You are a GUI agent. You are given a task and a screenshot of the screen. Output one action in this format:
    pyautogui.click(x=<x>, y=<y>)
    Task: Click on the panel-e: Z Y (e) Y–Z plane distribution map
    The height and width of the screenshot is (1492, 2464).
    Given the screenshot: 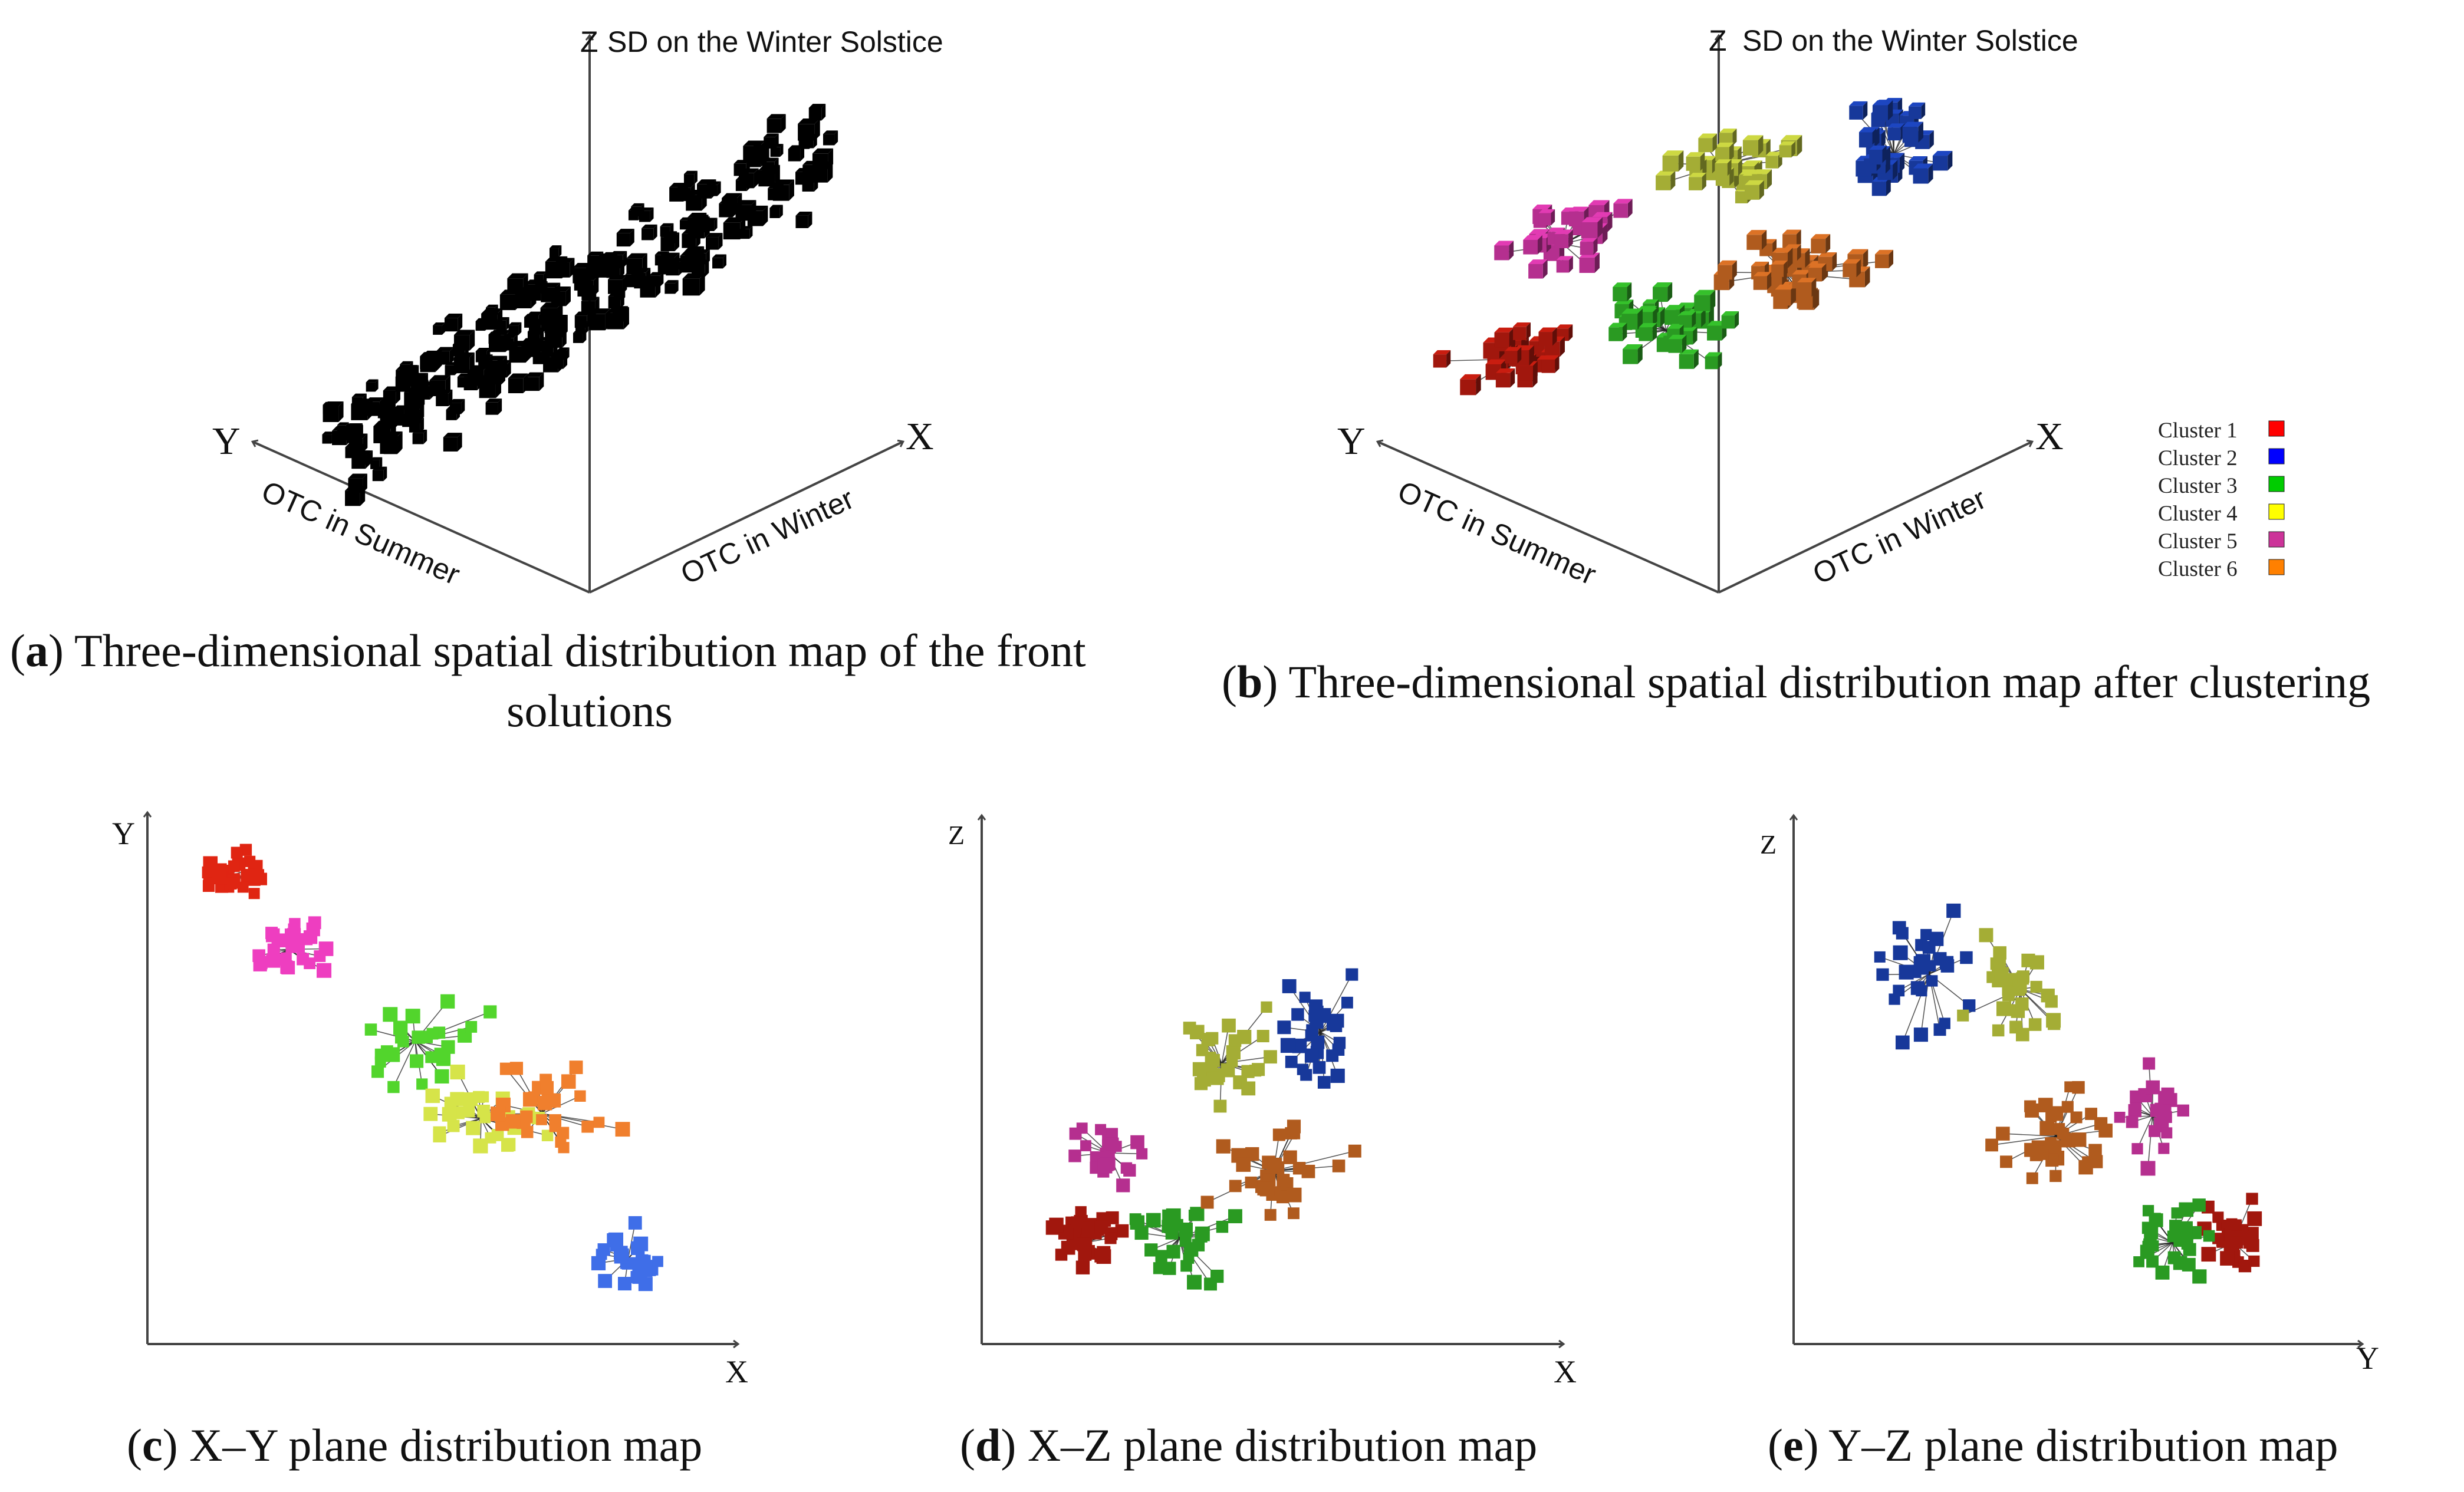 What is the action you would take?
    pyautogui.click(x=2069, y=1142)
    